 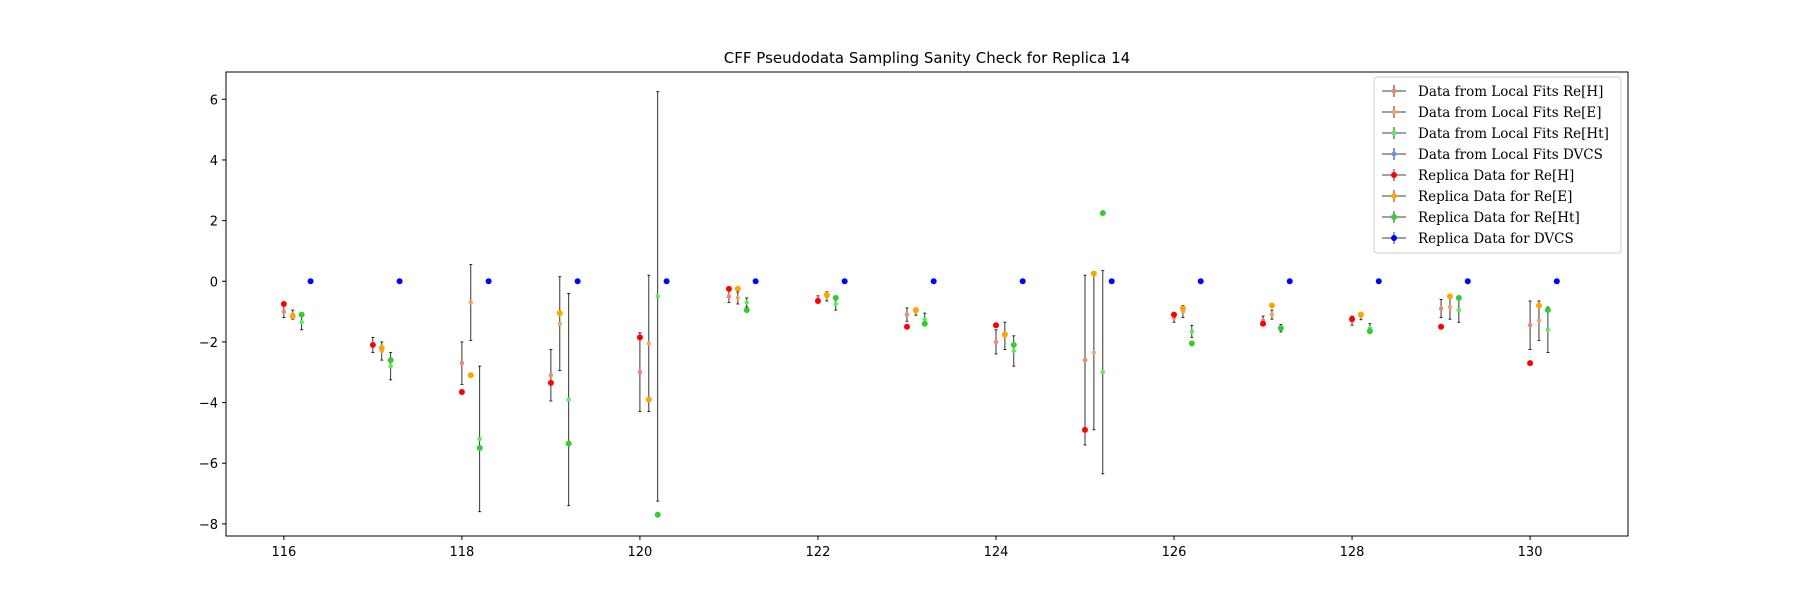 I want to click on legend-label: Data from Local Fits Re[Ht], so click(x=1513, y=134).